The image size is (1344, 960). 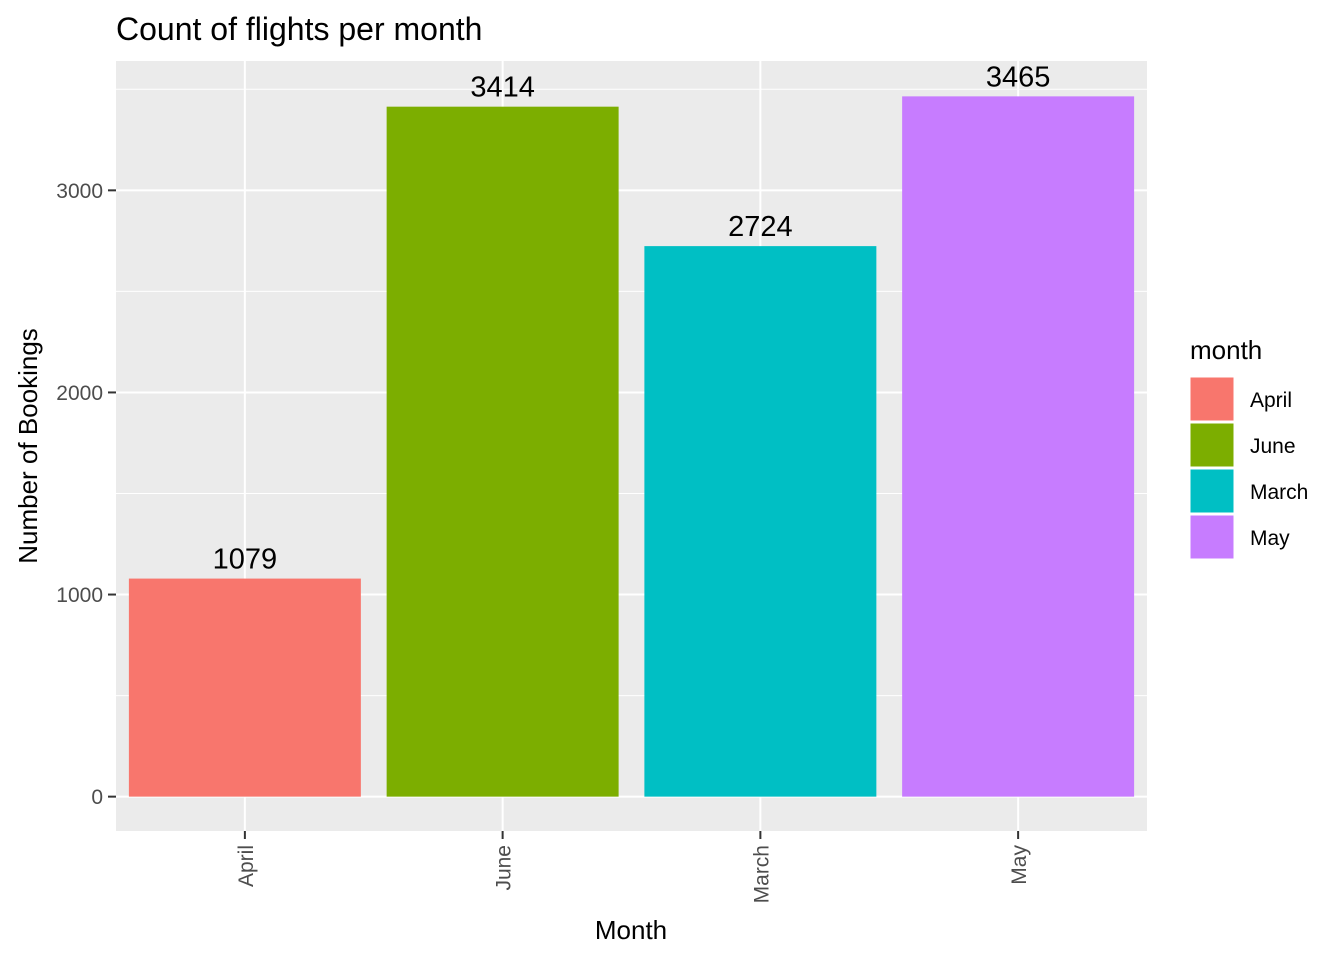 I want to click on y-tick-label: 1000, so click(x=79, y=595).